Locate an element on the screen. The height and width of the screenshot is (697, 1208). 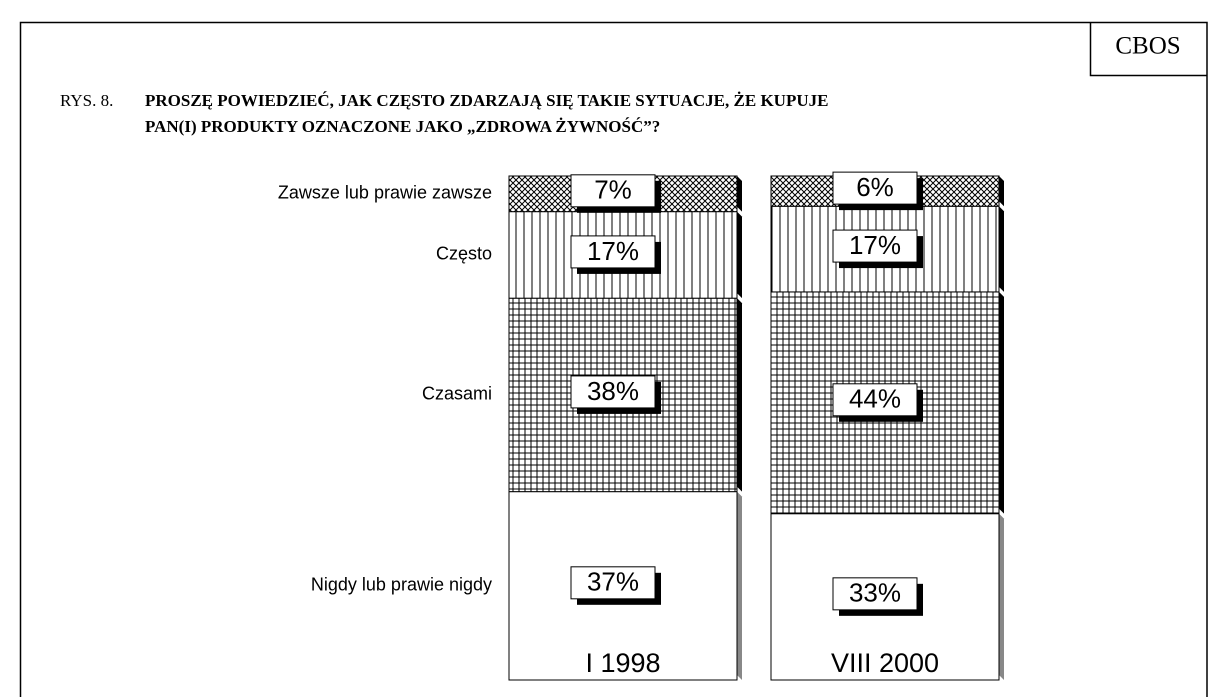
series-label: Nigdy lub prawie nigdy is located at coordinates (401, 585).